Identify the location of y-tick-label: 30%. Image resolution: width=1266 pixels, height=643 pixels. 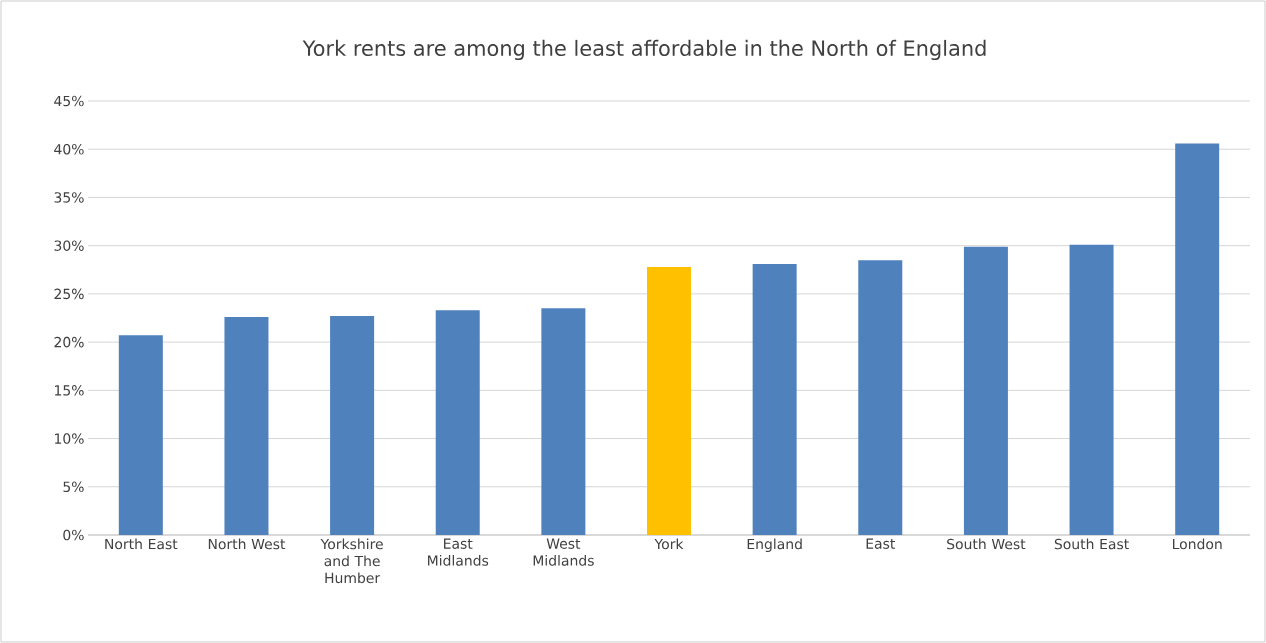
(69, 245).